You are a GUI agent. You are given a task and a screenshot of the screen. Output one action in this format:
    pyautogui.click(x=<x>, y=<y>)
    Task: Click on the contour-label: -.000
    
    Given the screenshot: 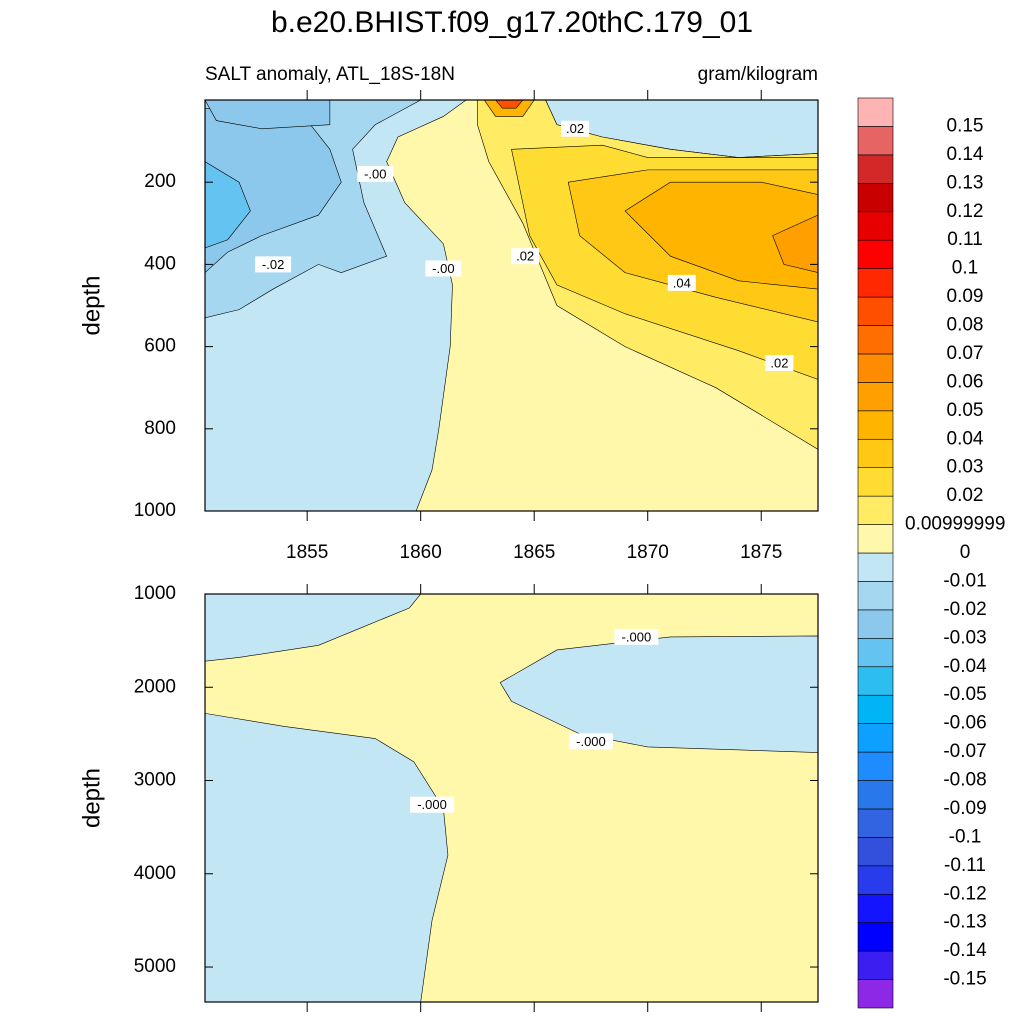 What is the action you would take?
    pyautogui.click(x=432, y=804)
    